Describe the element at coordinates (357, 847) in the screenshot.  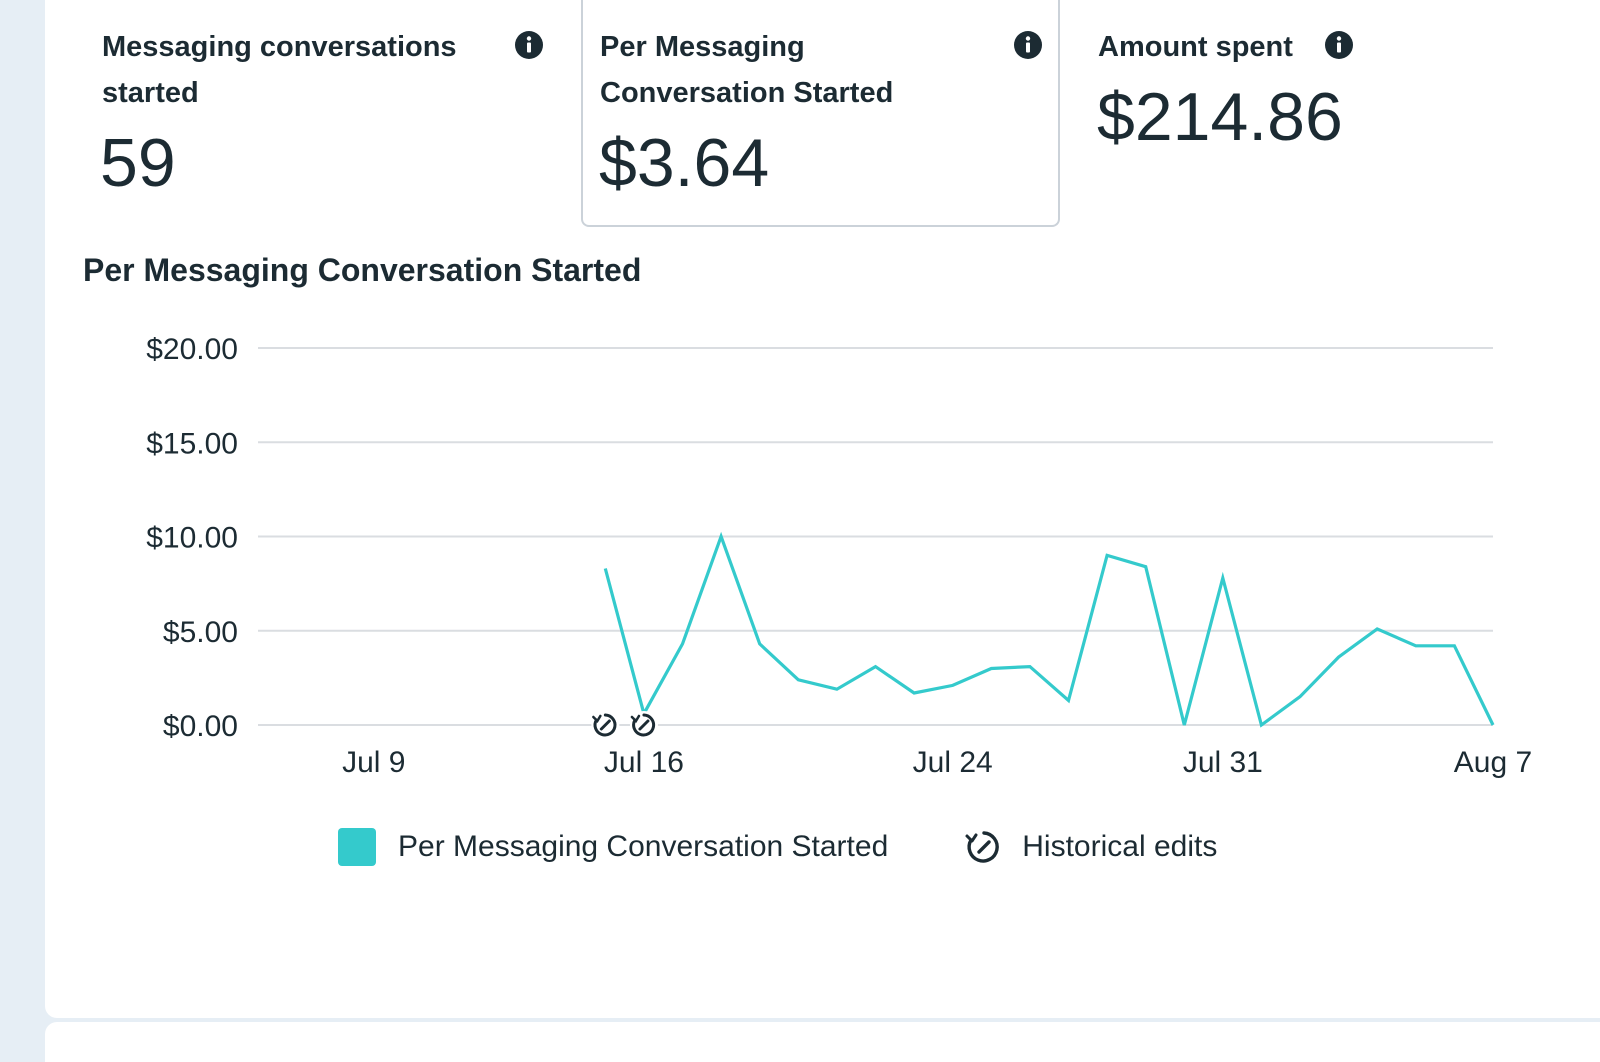
I see `legend-swatch` at that location.